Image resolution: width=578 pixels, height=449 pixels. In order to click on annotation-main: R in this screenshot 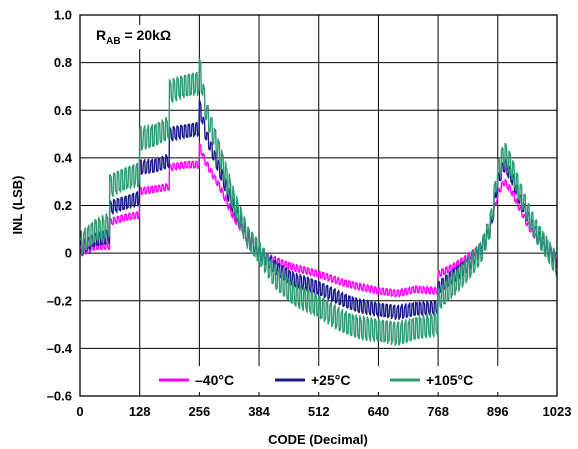, I will do `click(101, 35)`.